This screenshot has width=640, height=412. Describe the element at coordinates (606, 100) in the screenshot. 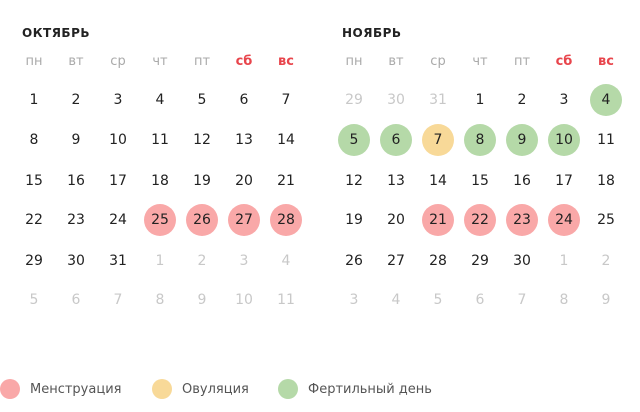

I see `day-cell-fertile: 4` at that location.